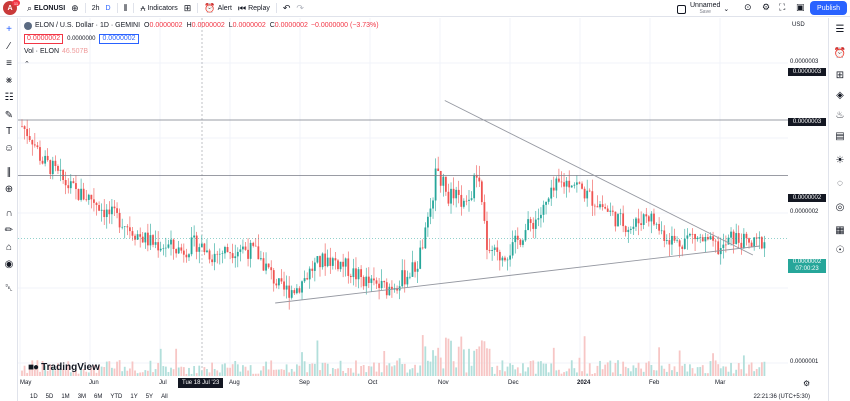 Image resolution: width=850 pixels, height=401 pixels. Describe the element at coordinates (49, 397) in the screenshot. I see `range-5d: 5D` at that location.